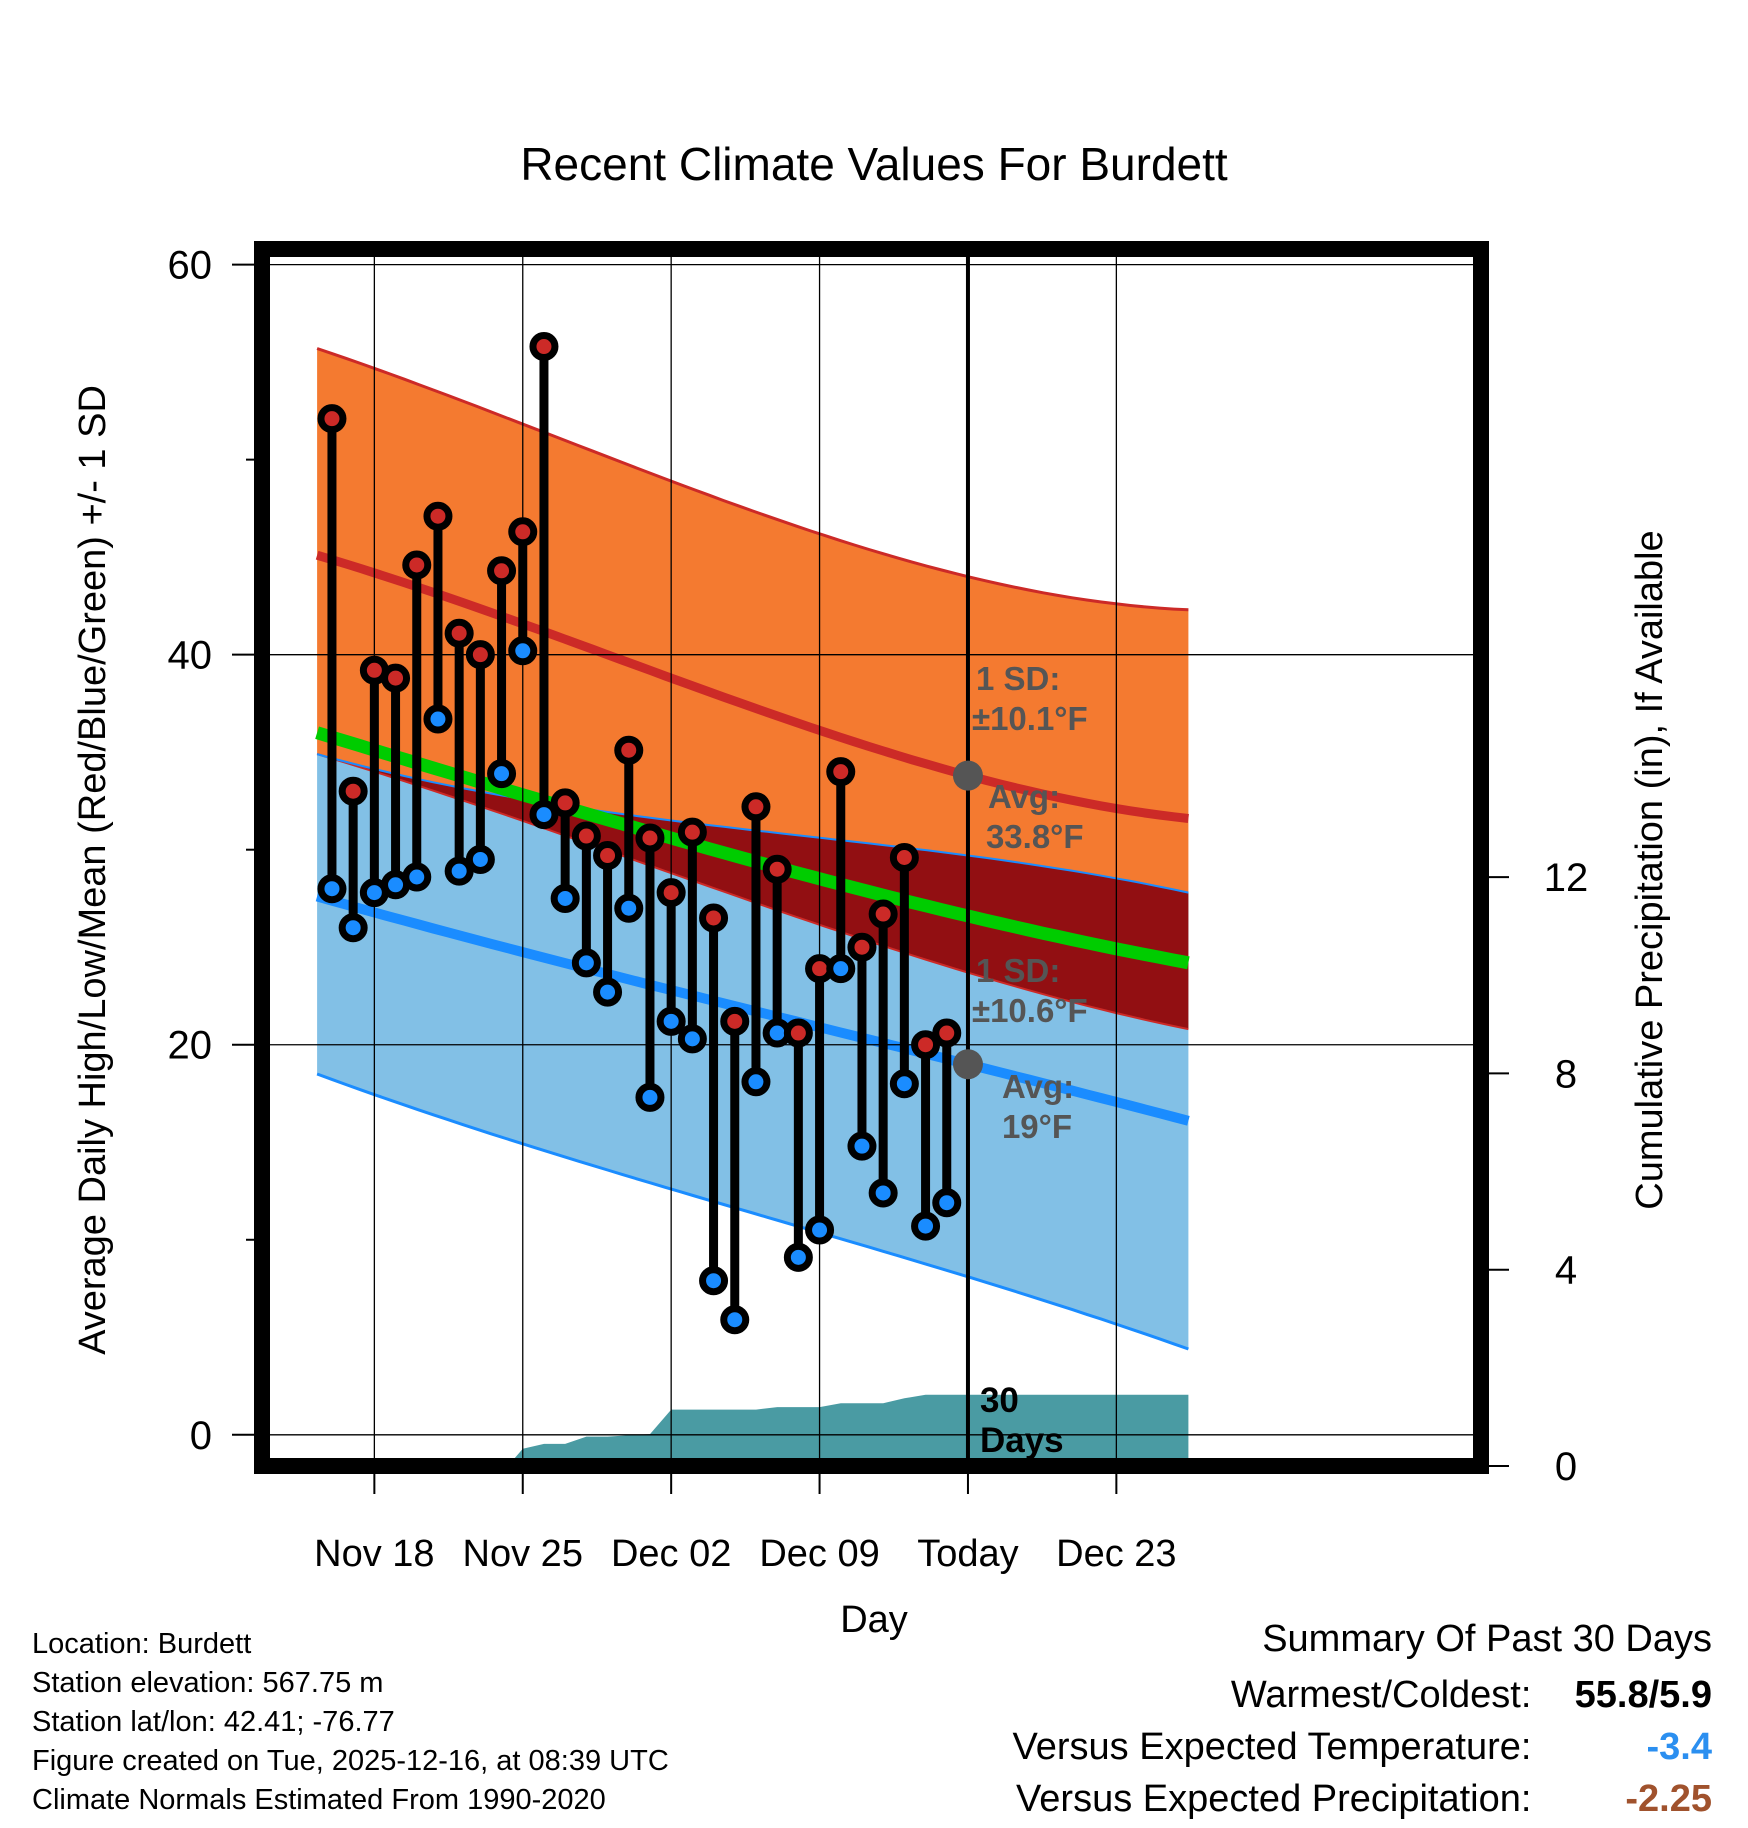 This screenshot has width=1748, height=1828. What do you see at coordinates (999, 1400) in the screenshot?
I see `days-count-label: 30` at bounding box center [999, 1400].